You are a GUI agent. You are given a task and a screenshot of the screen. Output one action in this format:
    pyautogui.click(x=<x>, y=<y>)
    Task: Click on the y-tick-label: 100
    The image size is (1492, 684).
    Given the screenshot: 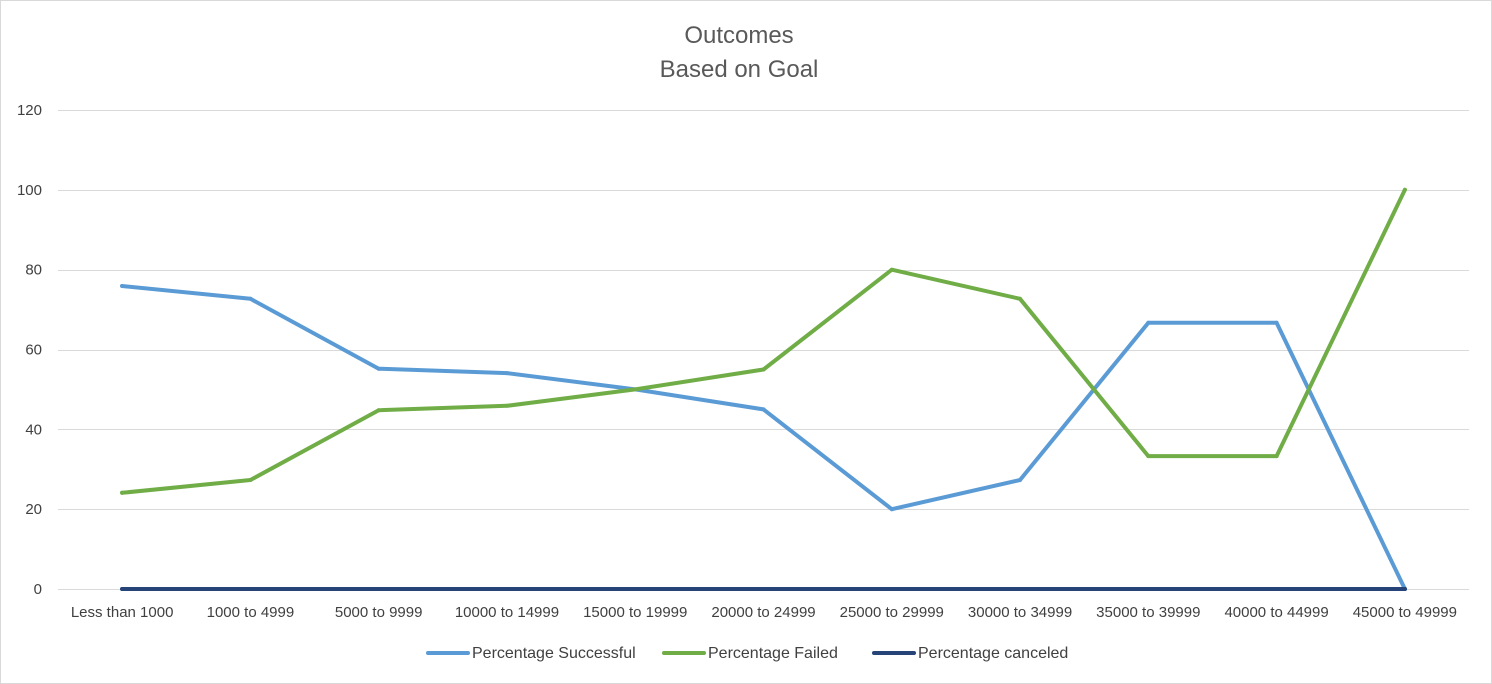 What is the action you would take?
    pyautogui.click(x=29, y=190)
    